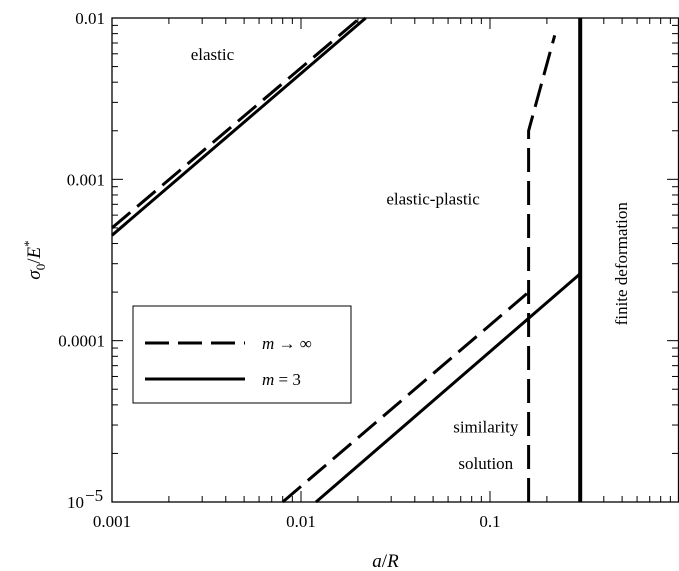  I want to click on legend-label: m = 3, so click(281, 379).